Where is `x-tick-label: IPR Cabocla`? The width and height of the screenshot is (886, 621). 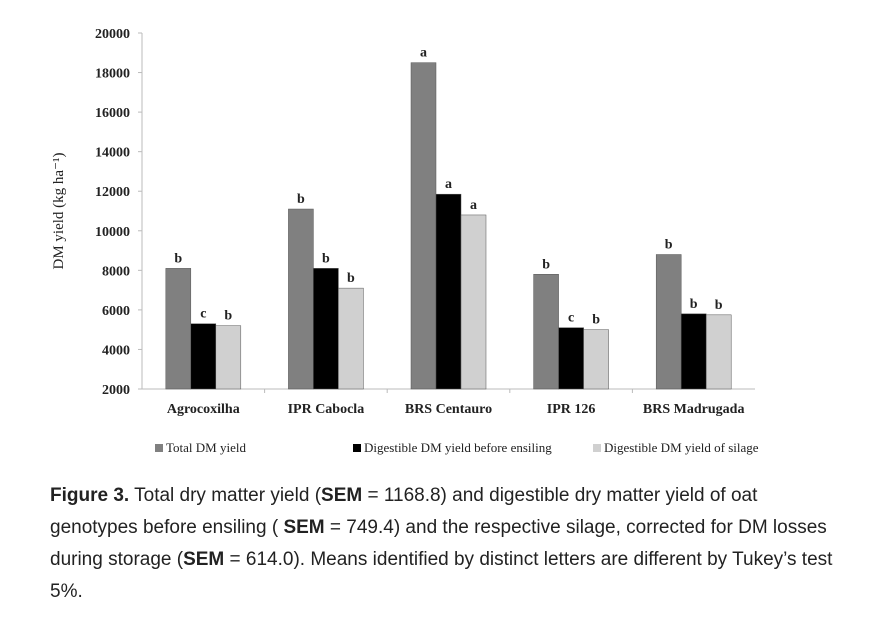 x-tick-label: IPR Cabocla is located at coordinates (326, 409).